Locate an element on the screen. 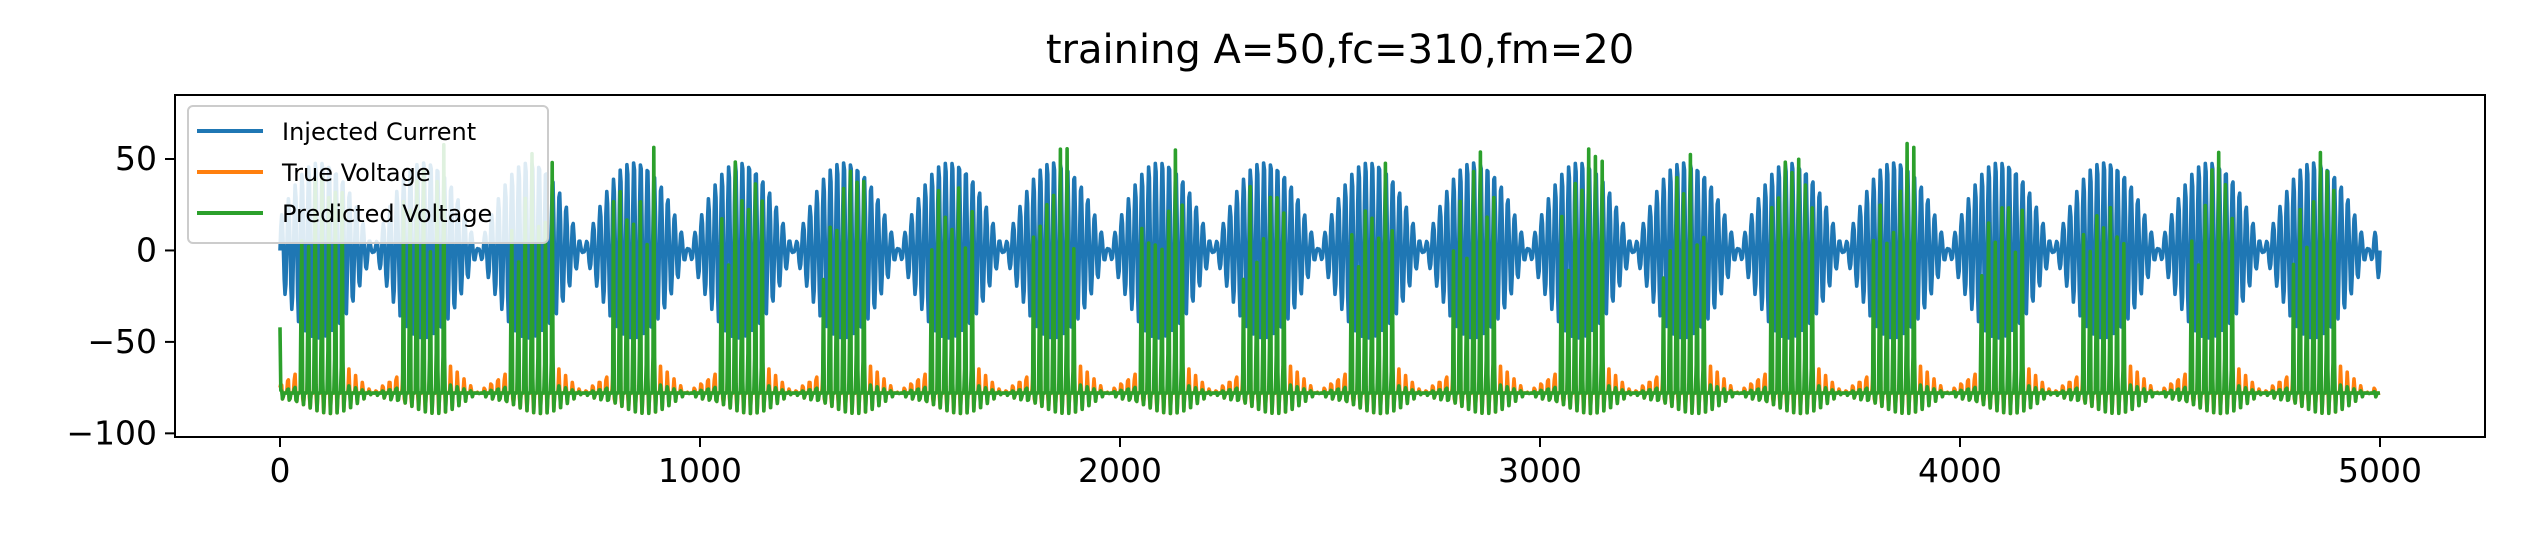  legend-box is located at coordinates (368, 174).